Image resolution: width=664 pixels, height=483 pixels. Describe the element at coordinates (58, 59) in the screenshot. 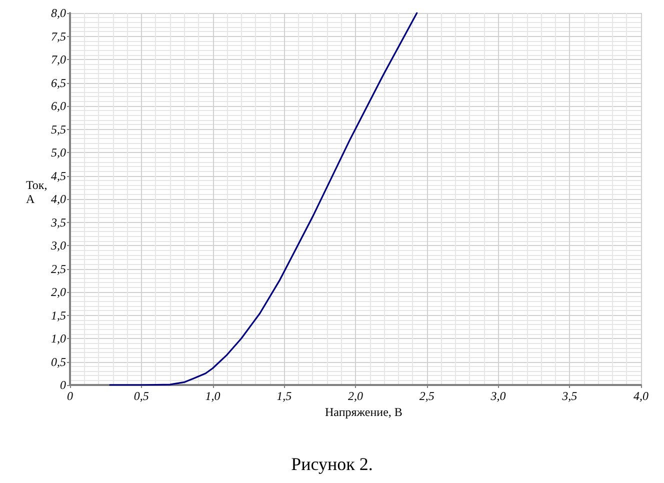

I see `y-tick-label: 7,0` at that location.